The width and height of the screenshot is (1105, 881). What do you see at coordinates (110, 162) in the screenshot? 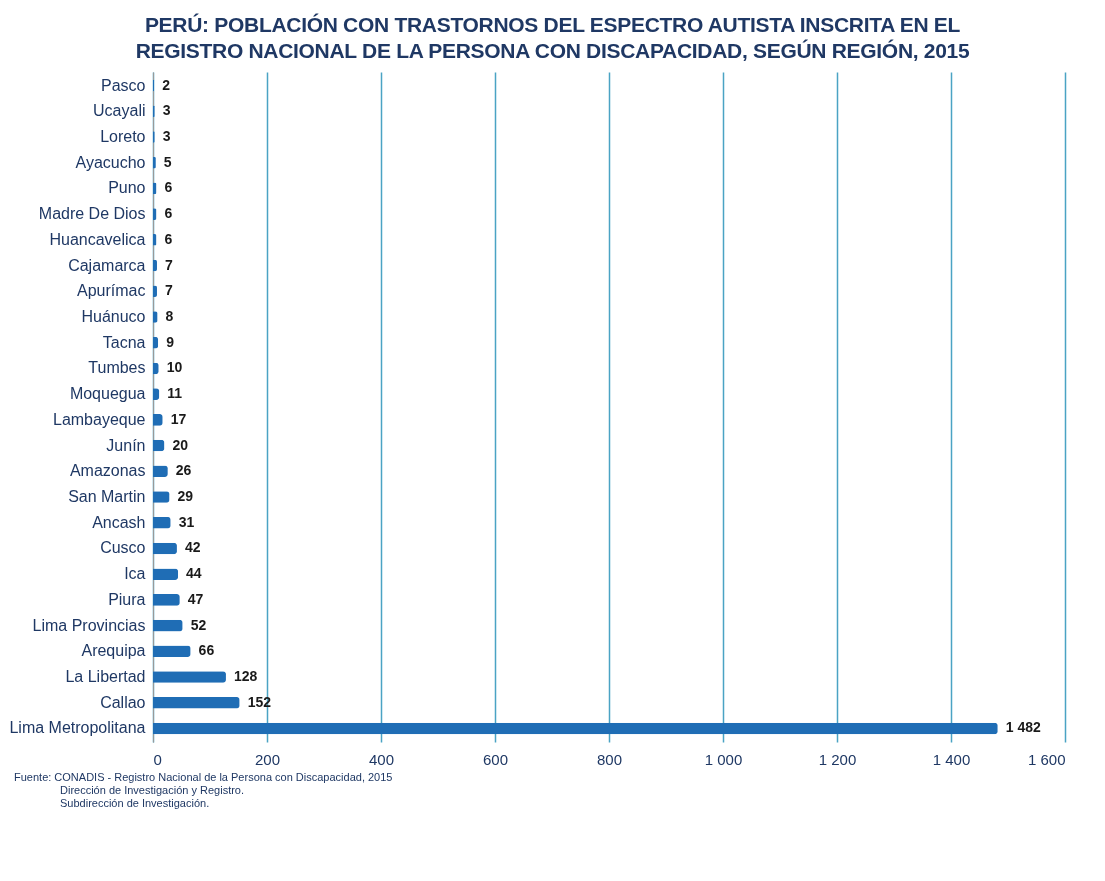
I see `y-tick-label: Ayacucho` at bounding box center [110, 162].